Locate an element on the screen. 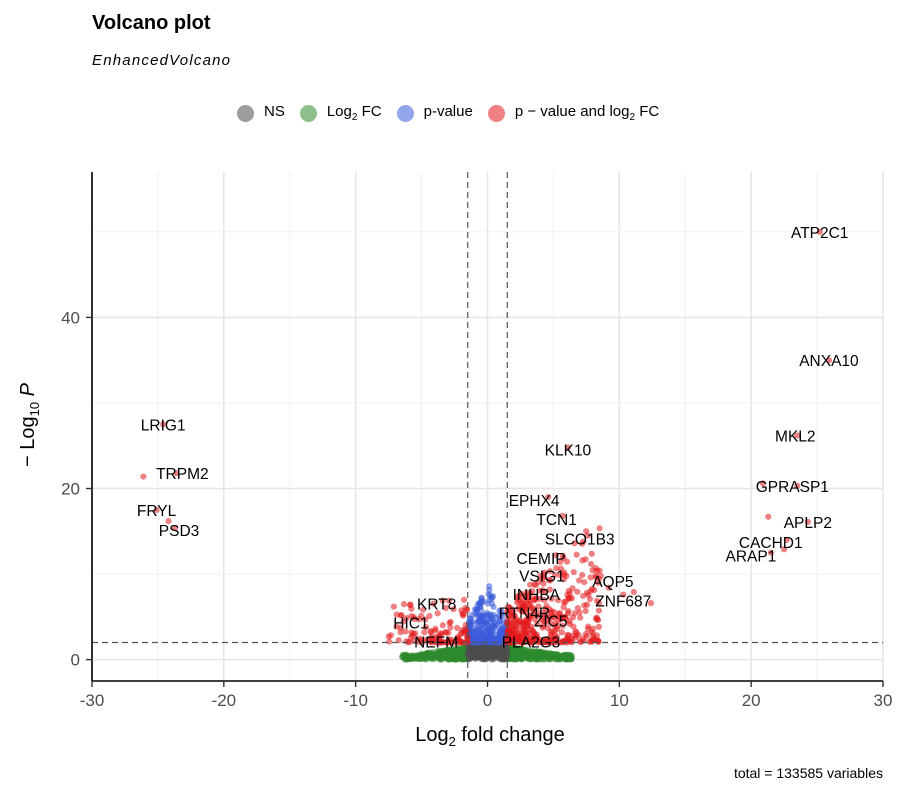 Image resolution: width=900 pixels, height=800 pixels. legend-item-pvalue-and-log2fc: p − value and log2 FC is located at coordinates (573, 113).